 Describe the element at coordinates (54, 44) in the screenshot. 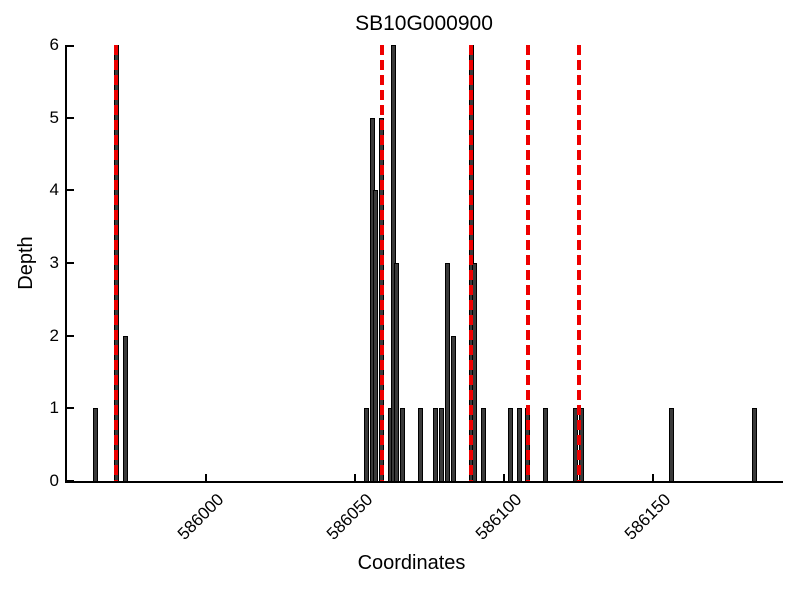

I see `y-axis-tick-label: 6` at that location.